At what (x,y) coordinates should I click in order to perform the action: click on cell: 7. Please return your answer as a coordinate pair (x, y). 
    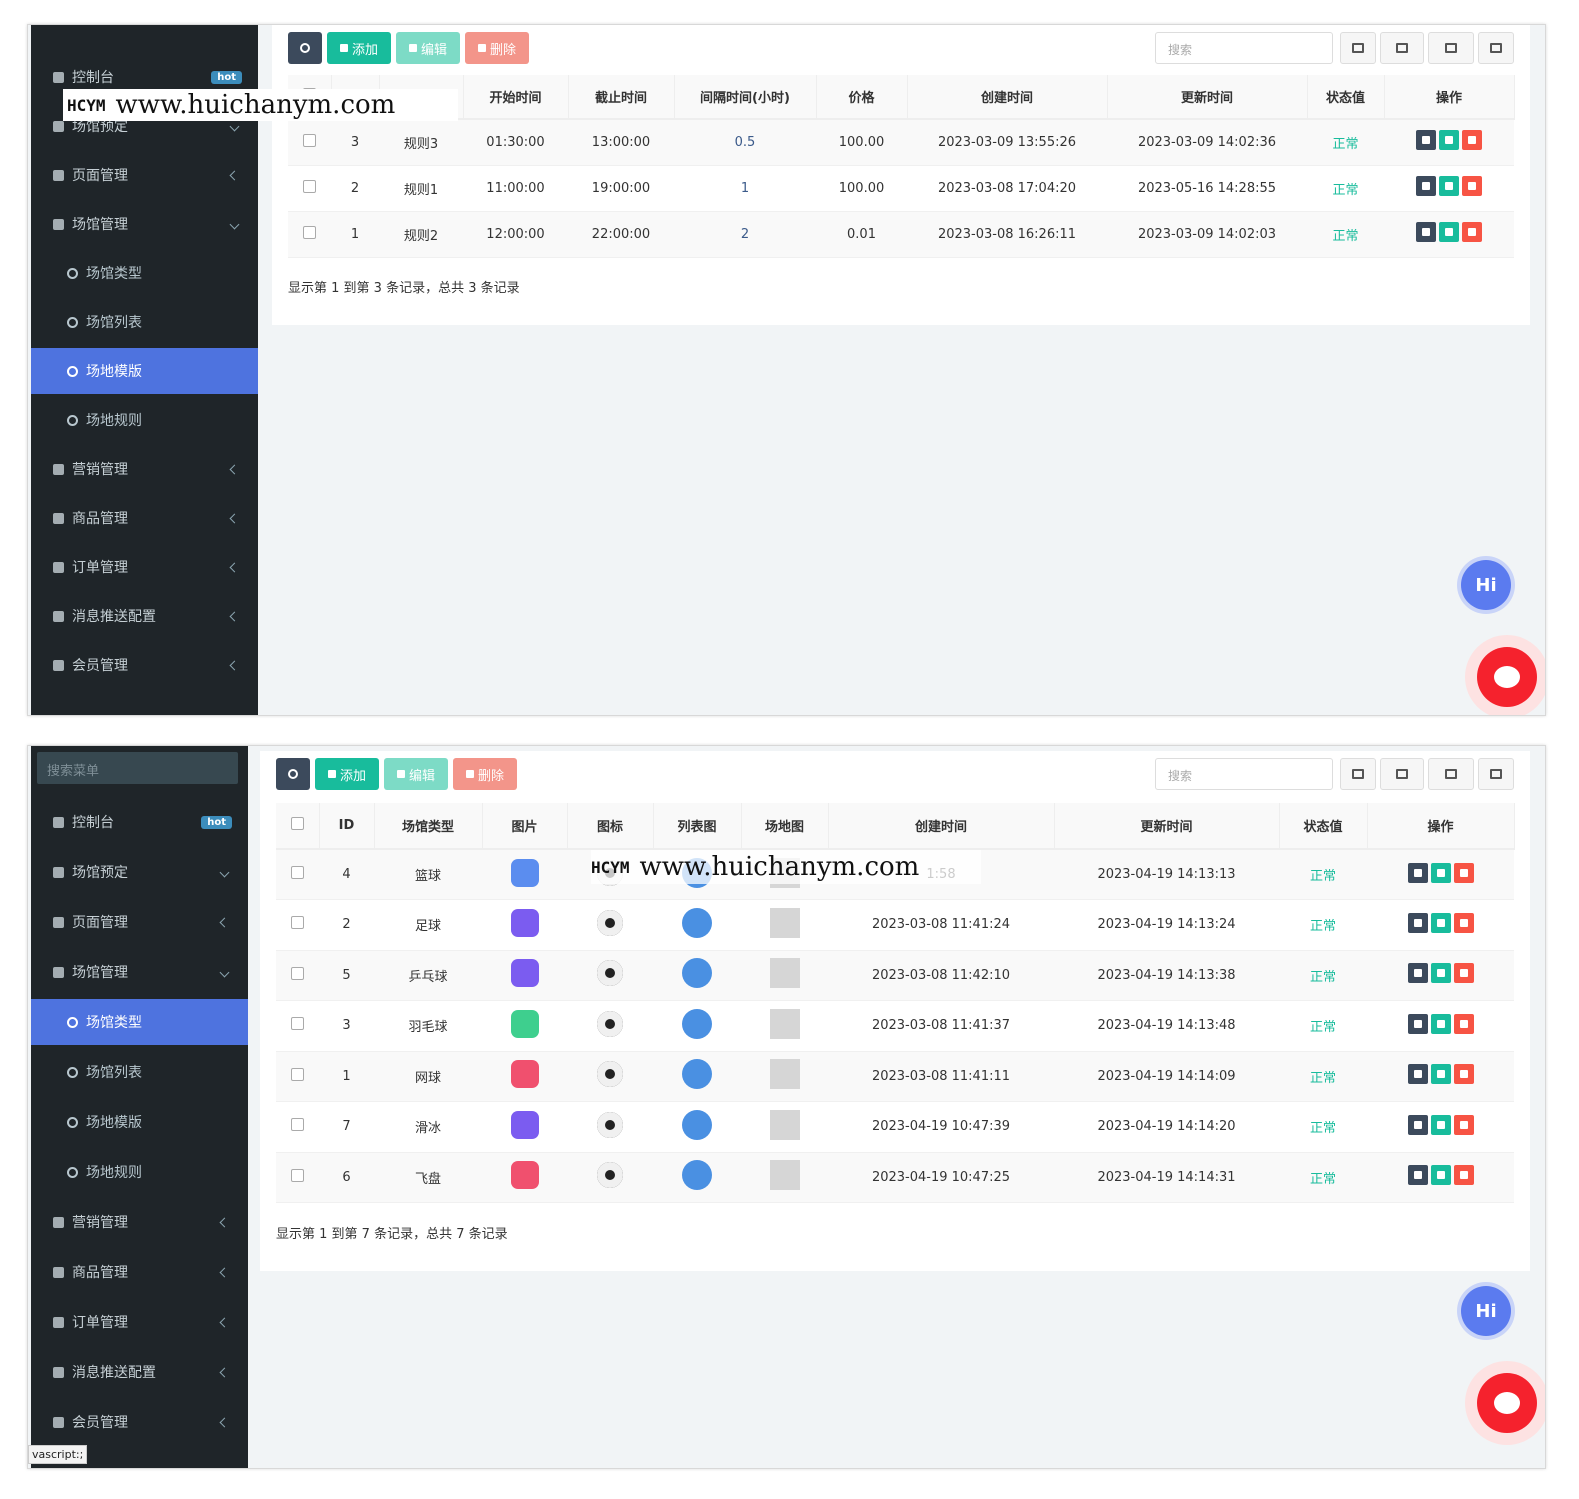
    Looking at the image, I should click on (346, 1127).